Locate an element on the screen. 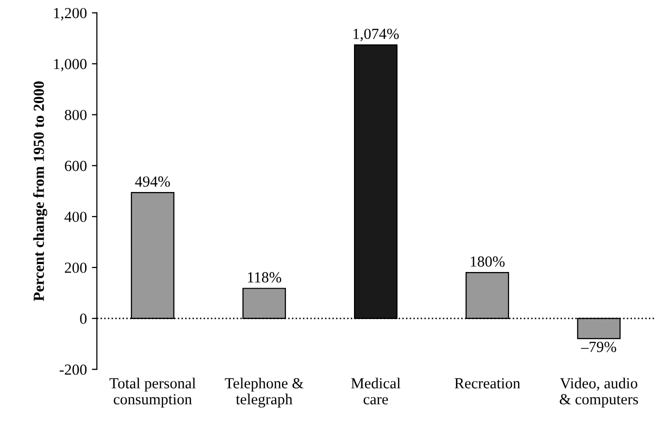 This screenshot has height=427, width=668. y-tick-label: 1,200 is located at coordinates (70, 14).